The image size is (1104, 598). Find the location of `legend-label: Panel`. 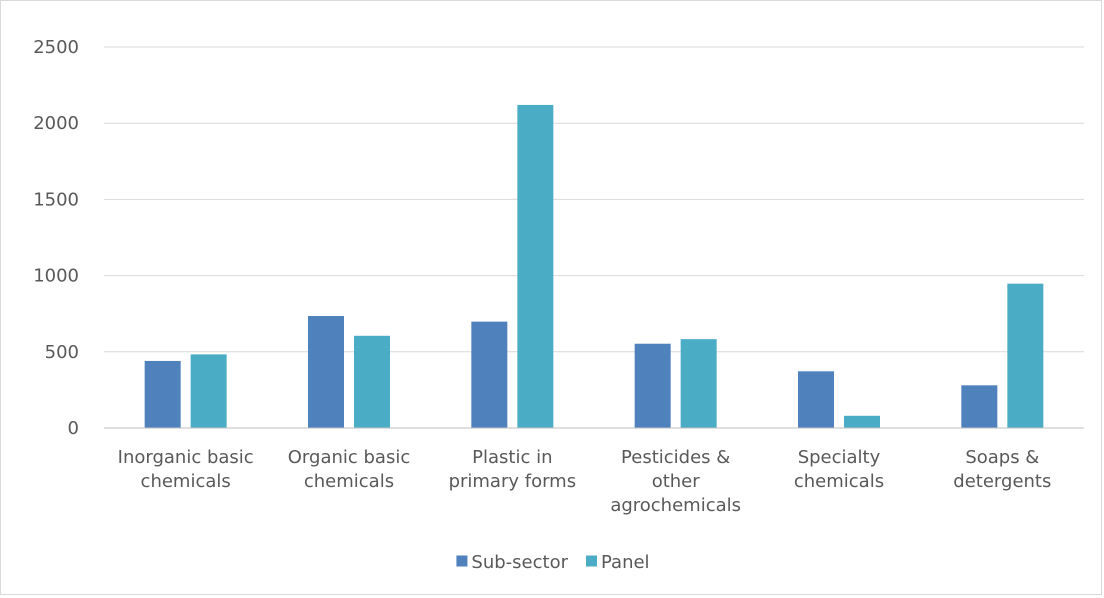

legend-label: Panel is located at coordinates (625, 562).